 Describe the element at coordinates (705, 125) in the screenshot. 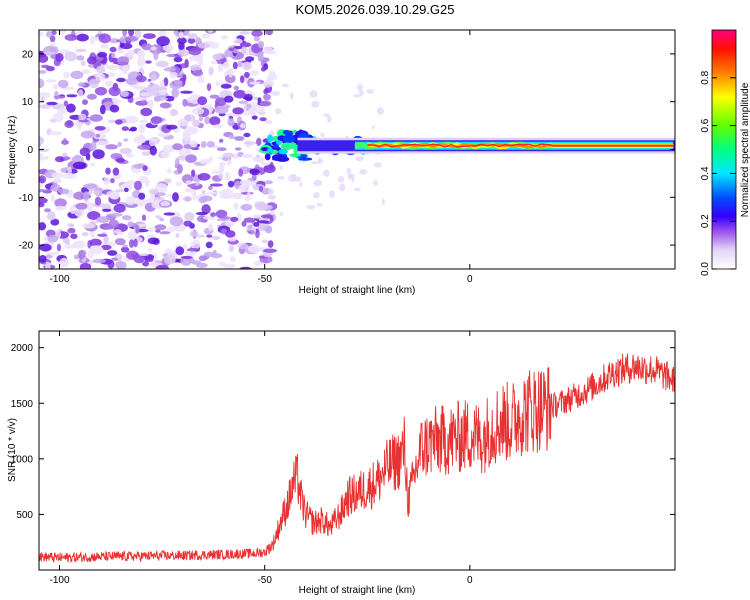

I see `colorbar-tick-label: 0.6` at that location.